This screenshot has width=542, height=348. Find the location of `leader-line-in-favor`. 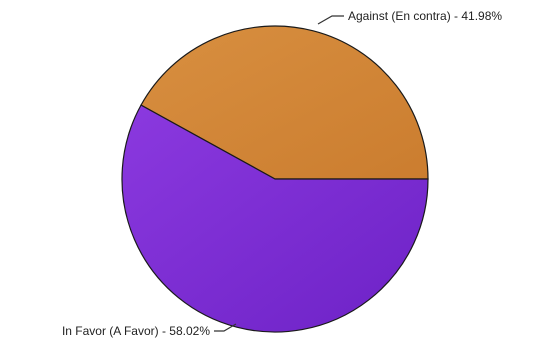

leader-line-in-favor is located at coordinates (225, 327).